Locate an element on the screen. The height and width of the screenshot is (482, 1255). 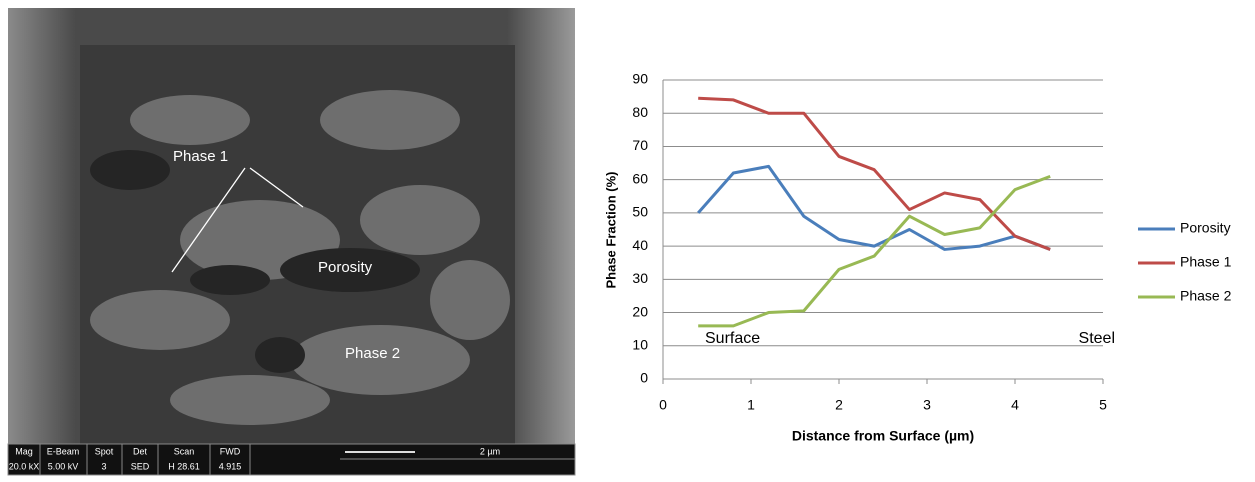
info-value: 4.915 is located at coordinates (230, 466).